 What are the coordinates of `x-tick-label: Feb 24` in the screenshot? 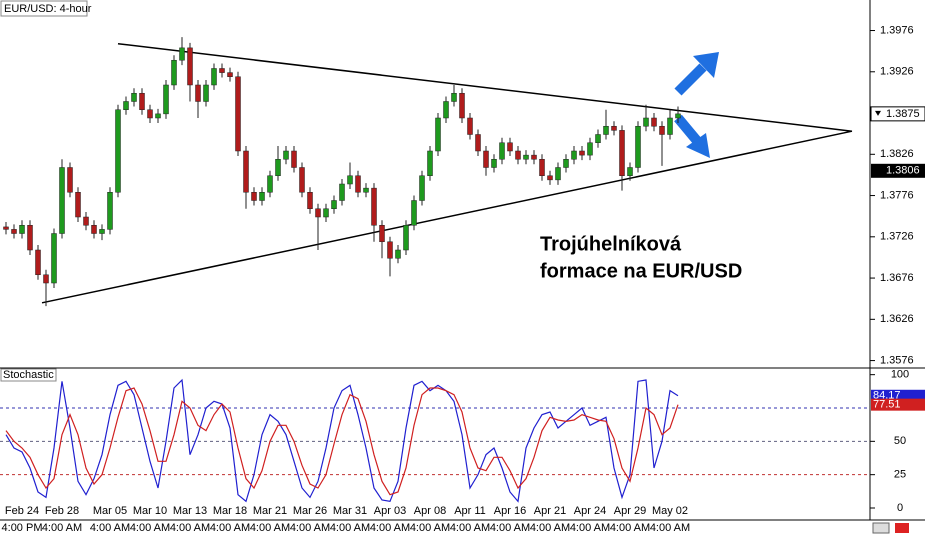 It's located at (22, 511).